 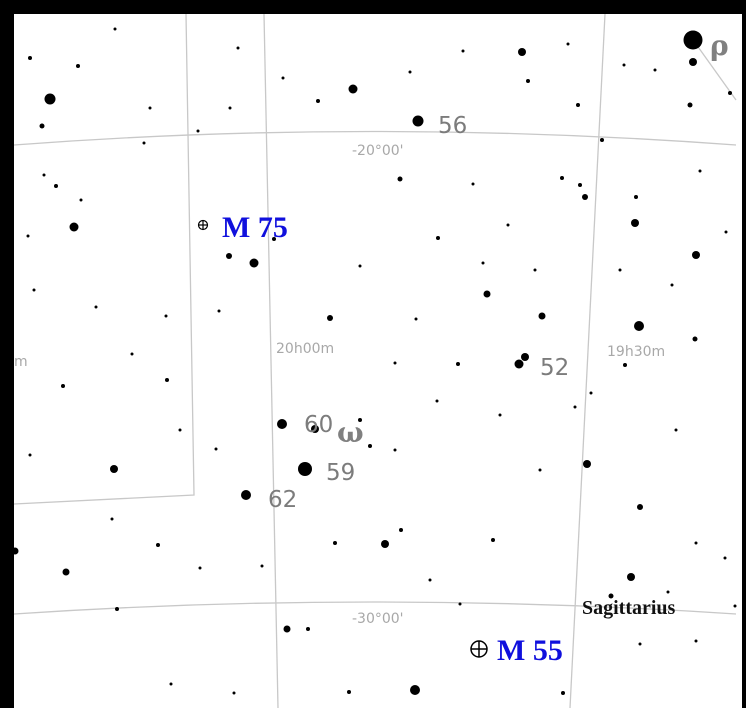 I want to click on greek-label-omega: ω, so click(x=350, y=432).